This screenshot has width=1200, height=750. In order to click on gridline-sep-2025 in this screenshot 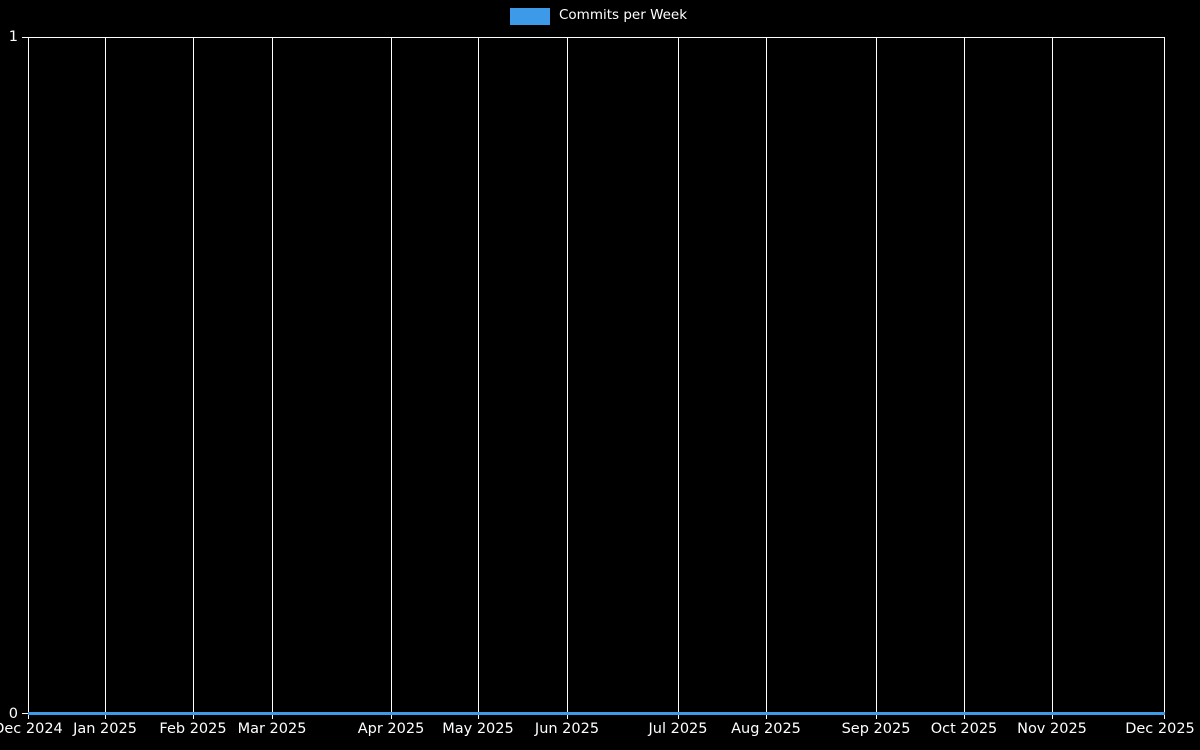, I will do `click(876, 375)`.